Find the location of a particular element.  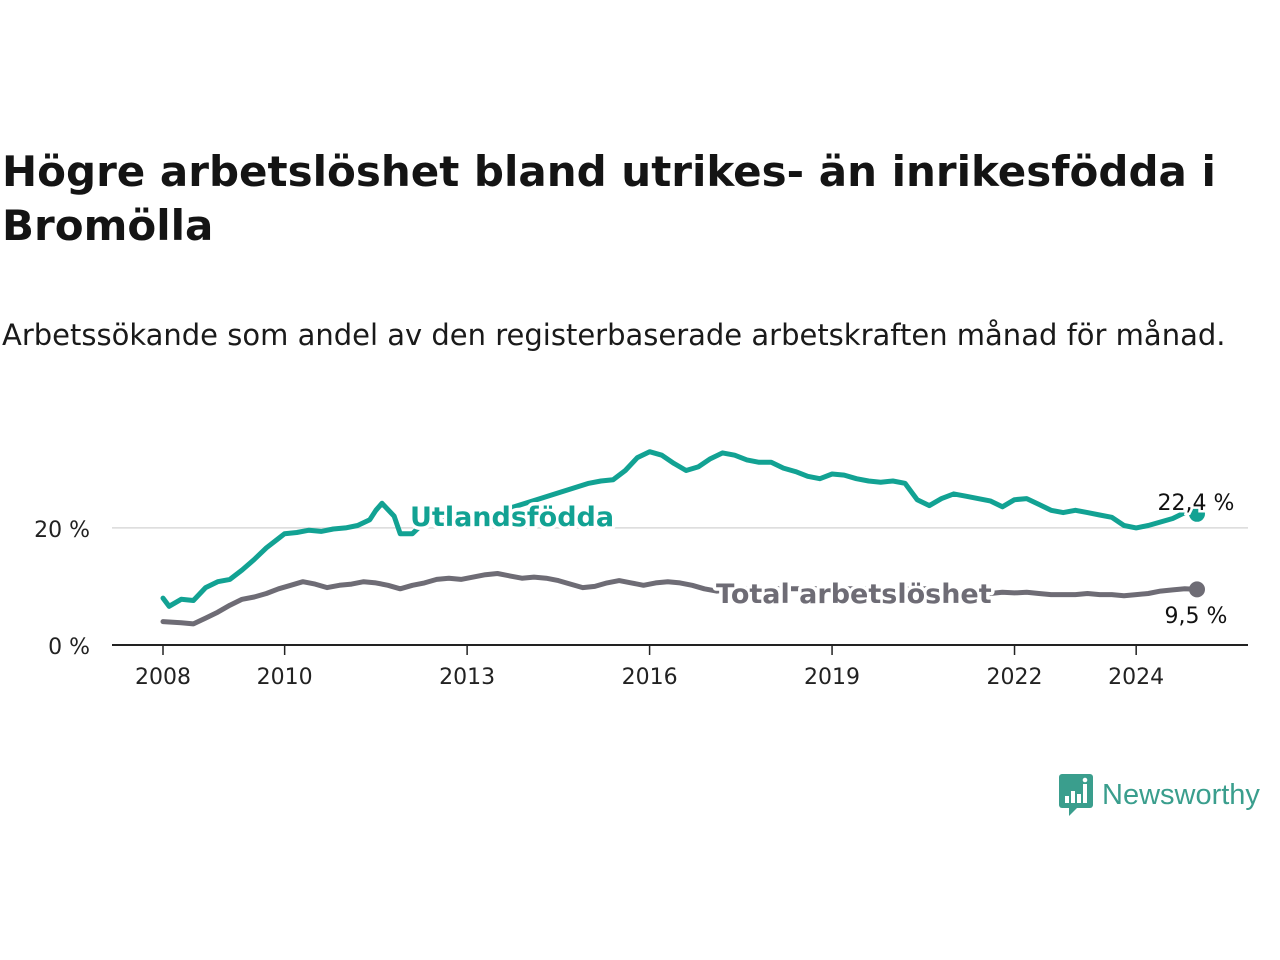

x-tick-label: 2022 is located at coordinates (1015, 677).